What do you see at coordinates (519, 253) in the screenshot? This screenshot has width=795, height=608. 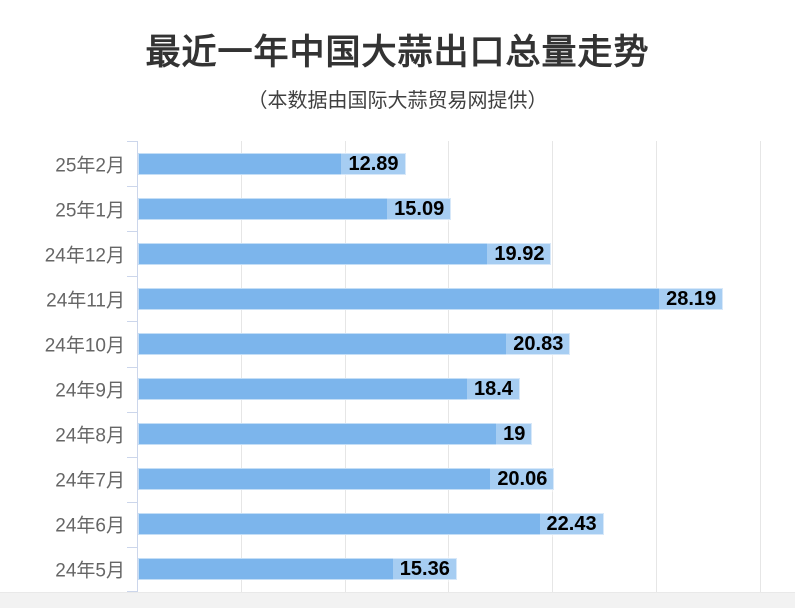 I see `value-label: 19.92` at bounding box center [519, 253].